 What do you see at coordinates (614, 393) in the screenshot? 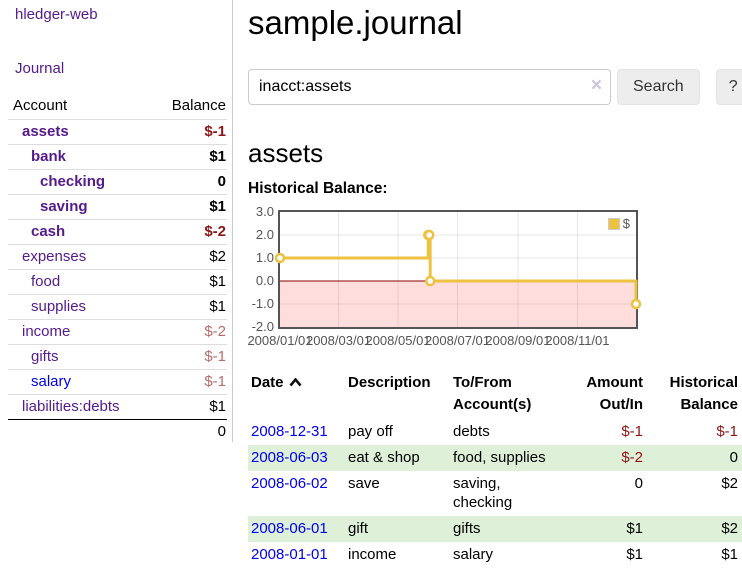
I see `amount-column-header: Amount Out/In` at bounding box center [614, 393].